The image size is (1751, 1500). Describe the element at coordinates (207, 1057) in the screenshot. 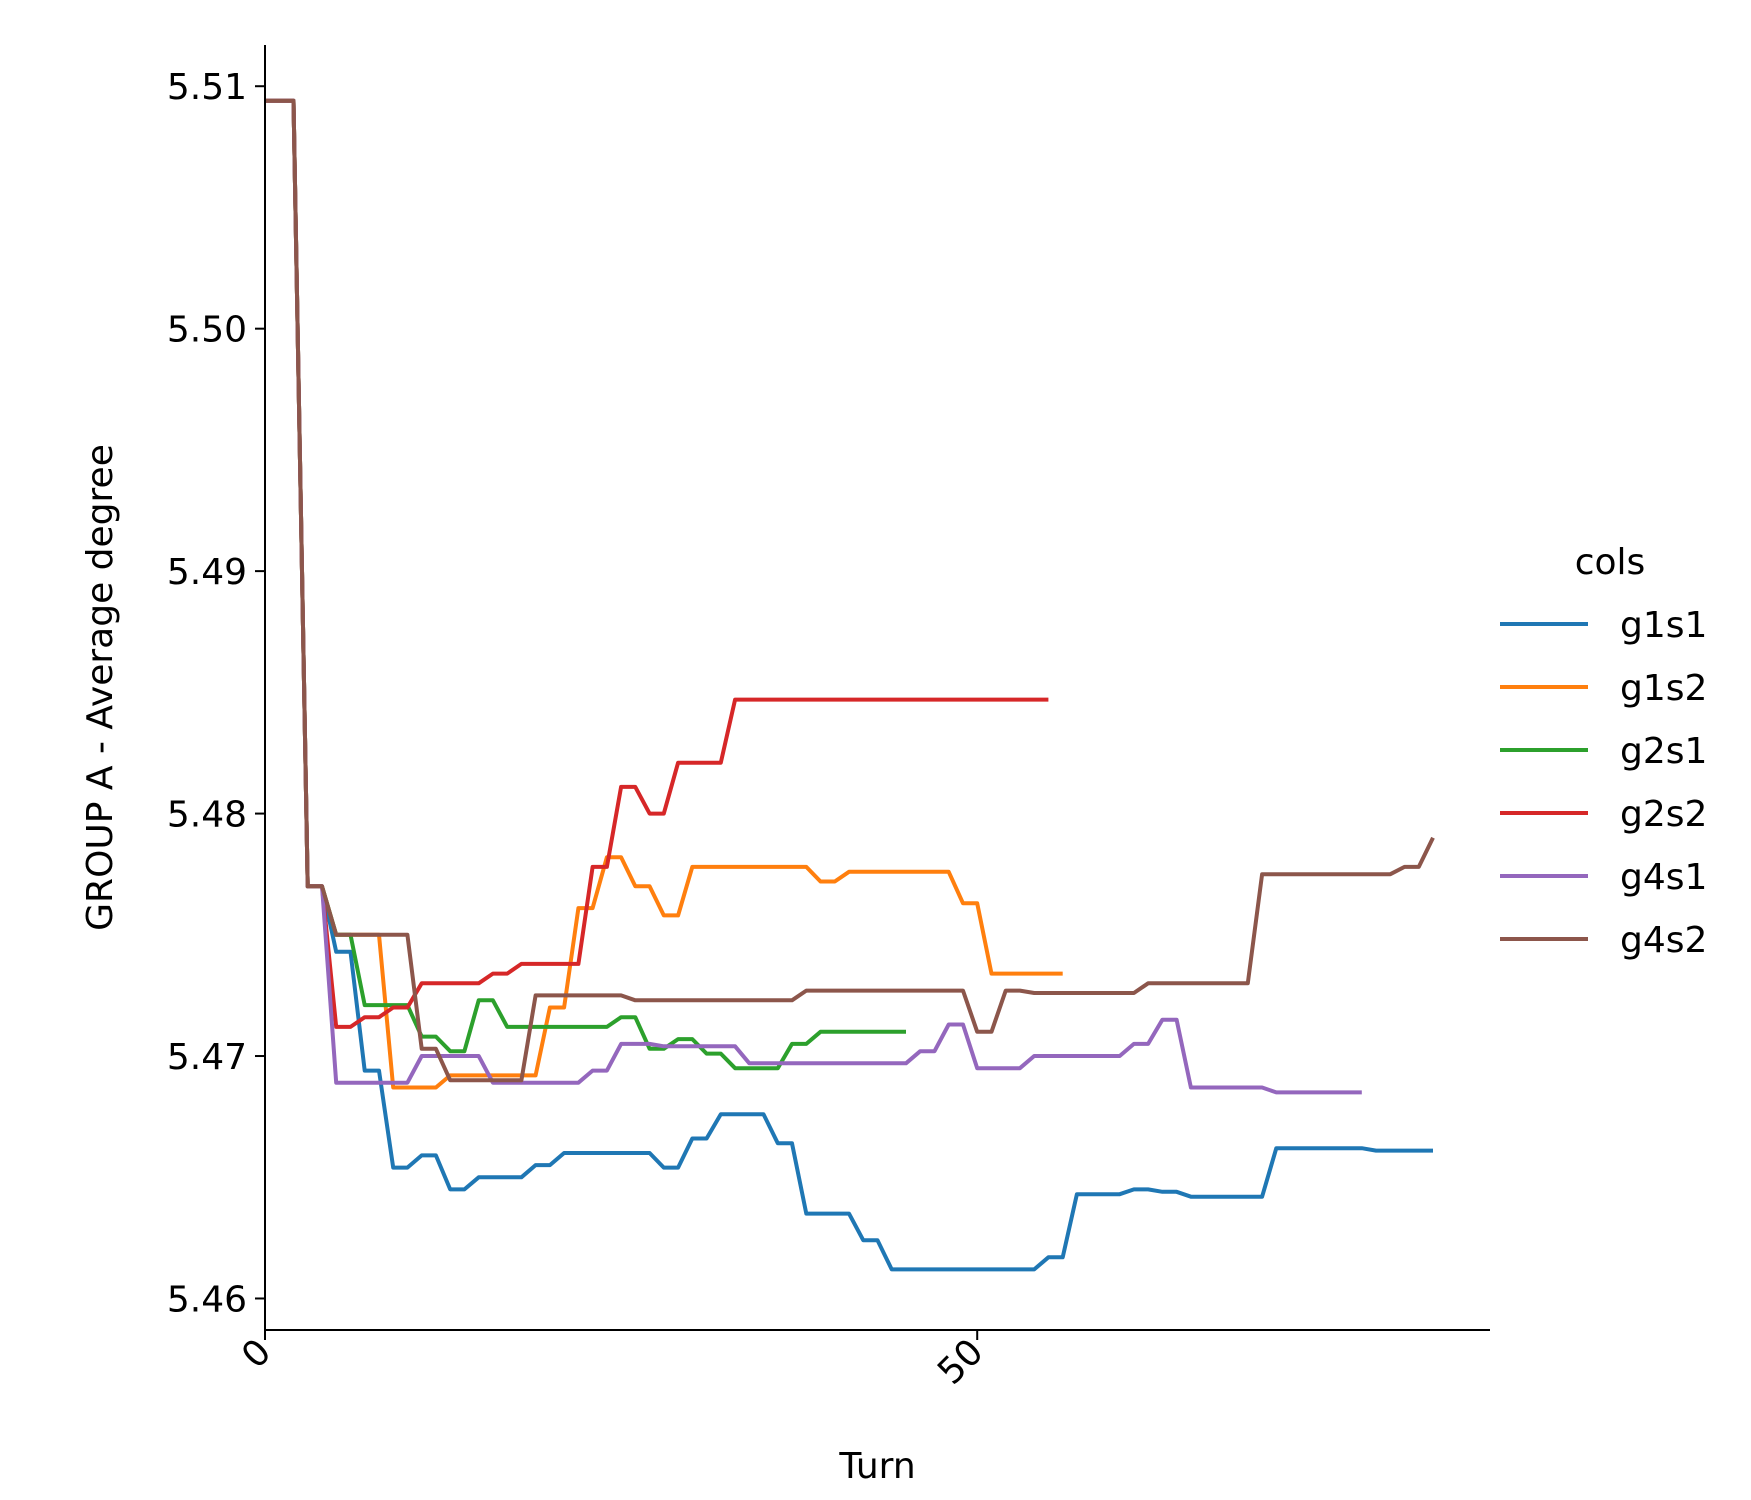

I see `y-tick-label: 5.47` at that location.